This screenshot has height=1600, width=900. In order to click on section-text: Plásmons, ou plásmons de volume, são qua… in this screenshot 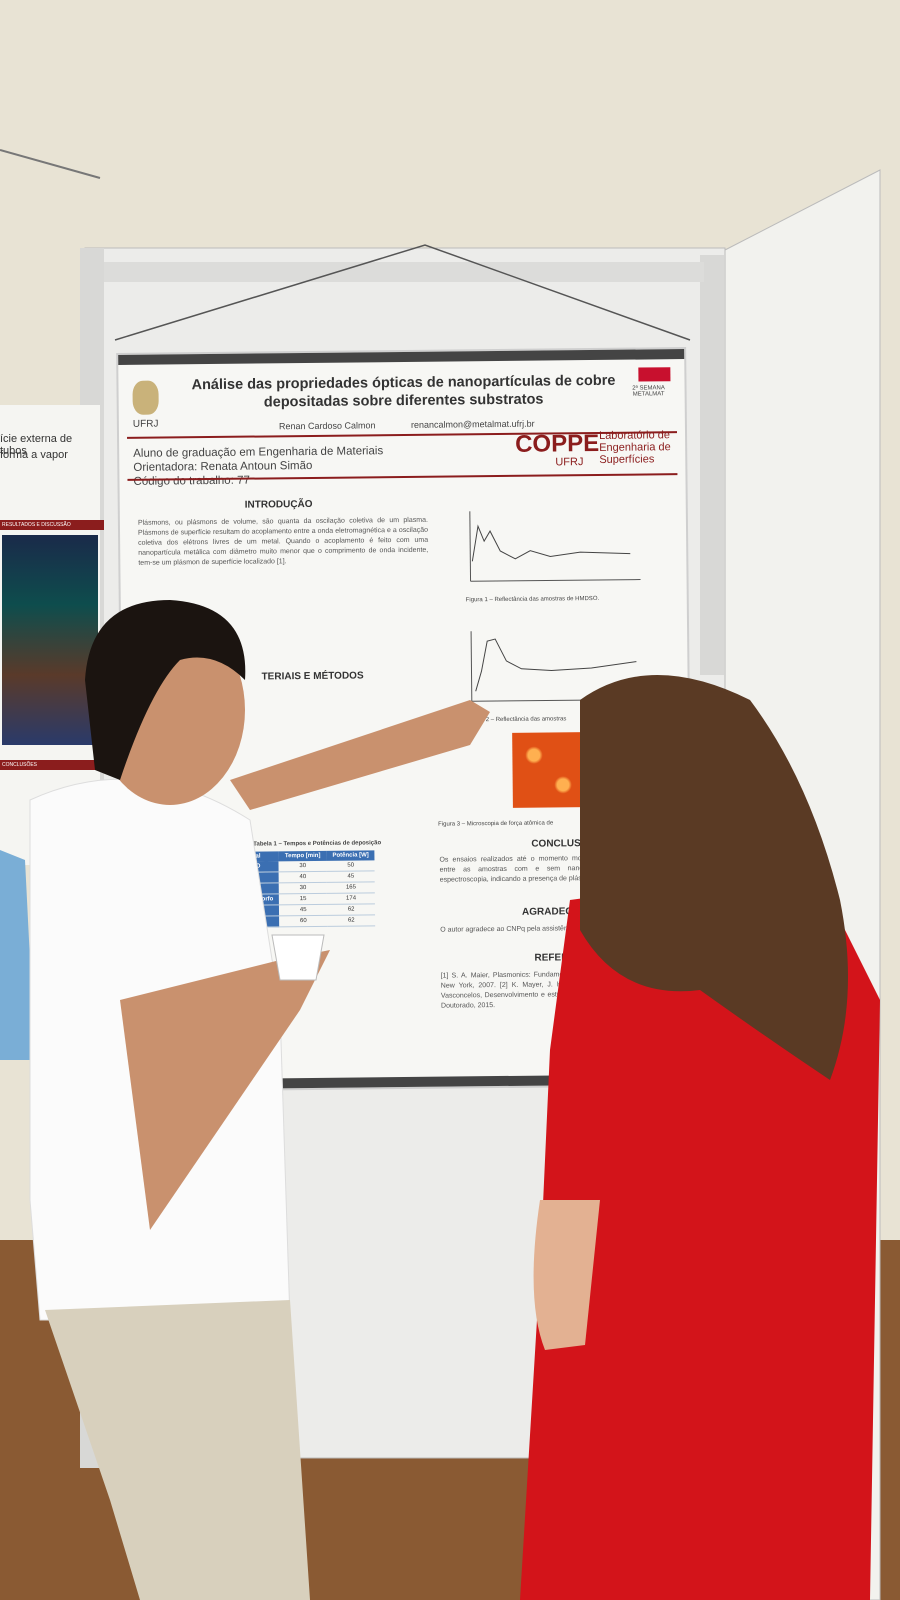, I will do `click(283, 541)`.